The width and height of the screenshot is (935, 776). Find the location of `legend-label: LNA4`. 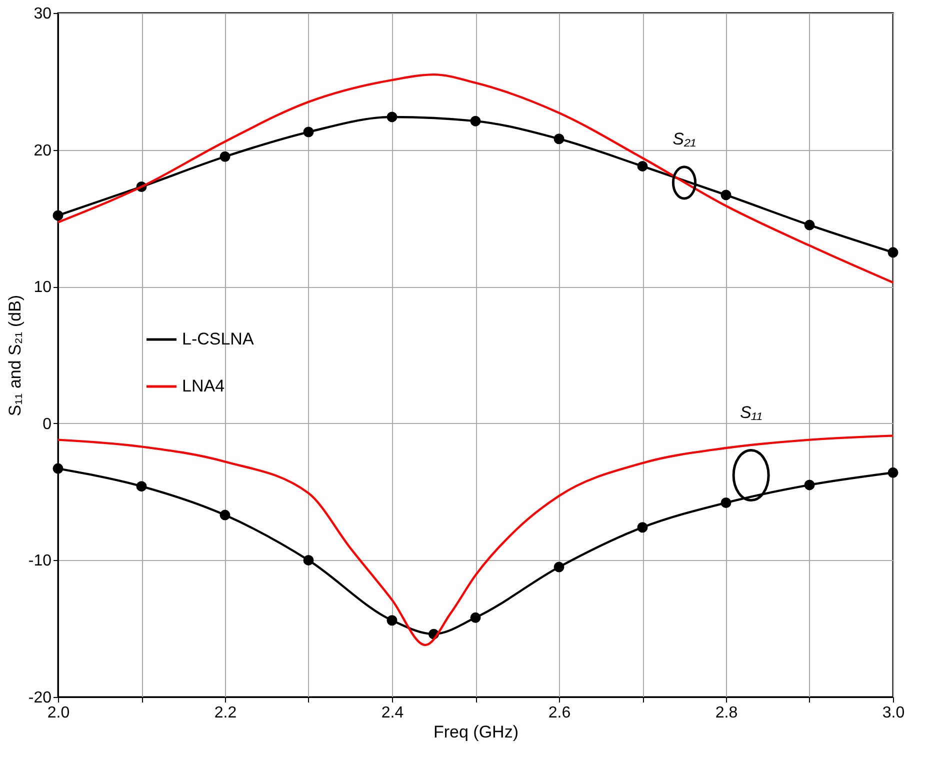

legend-label: LNA4 is located at coordinates (203, 386).